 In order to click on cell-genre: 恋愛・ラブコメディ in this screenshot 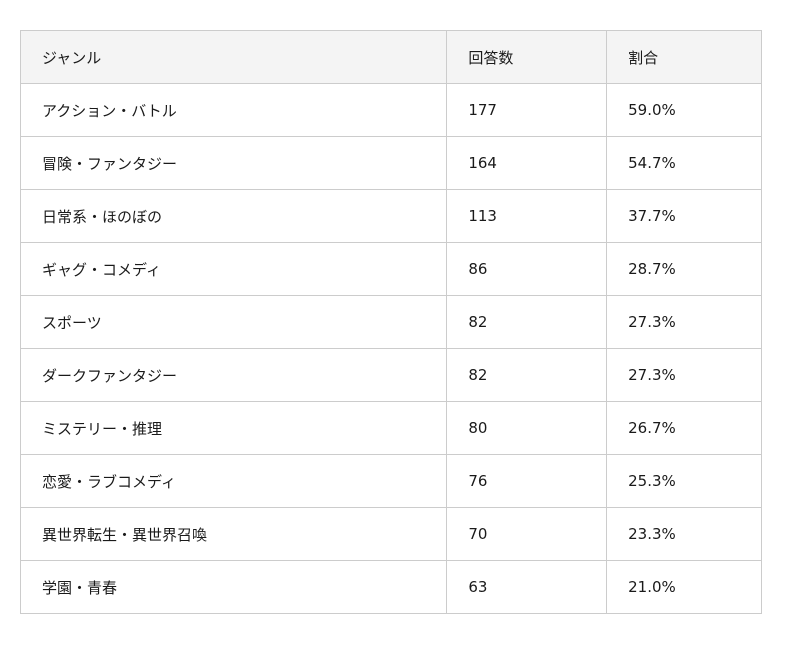, I will do `click(233, 481)`.